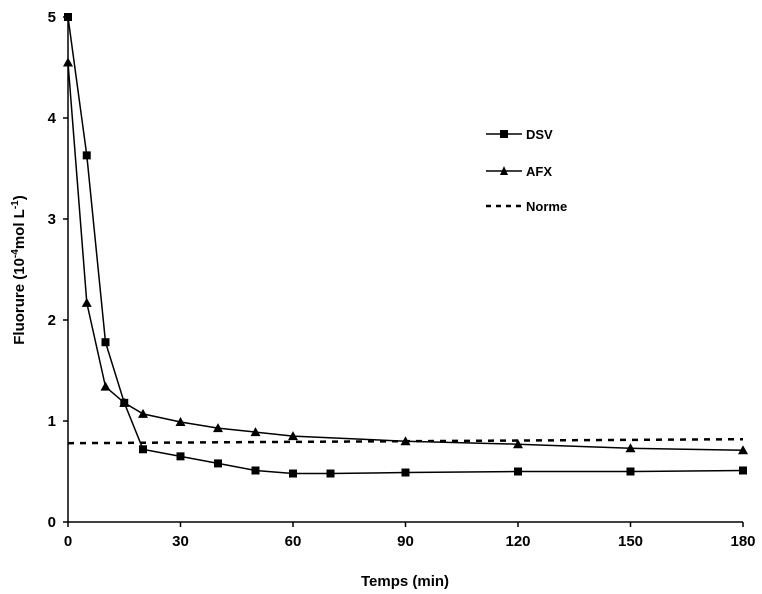  Describe the element at coordinates (504, 134) in the screenshot. I see `legend-marker-square` at that location.